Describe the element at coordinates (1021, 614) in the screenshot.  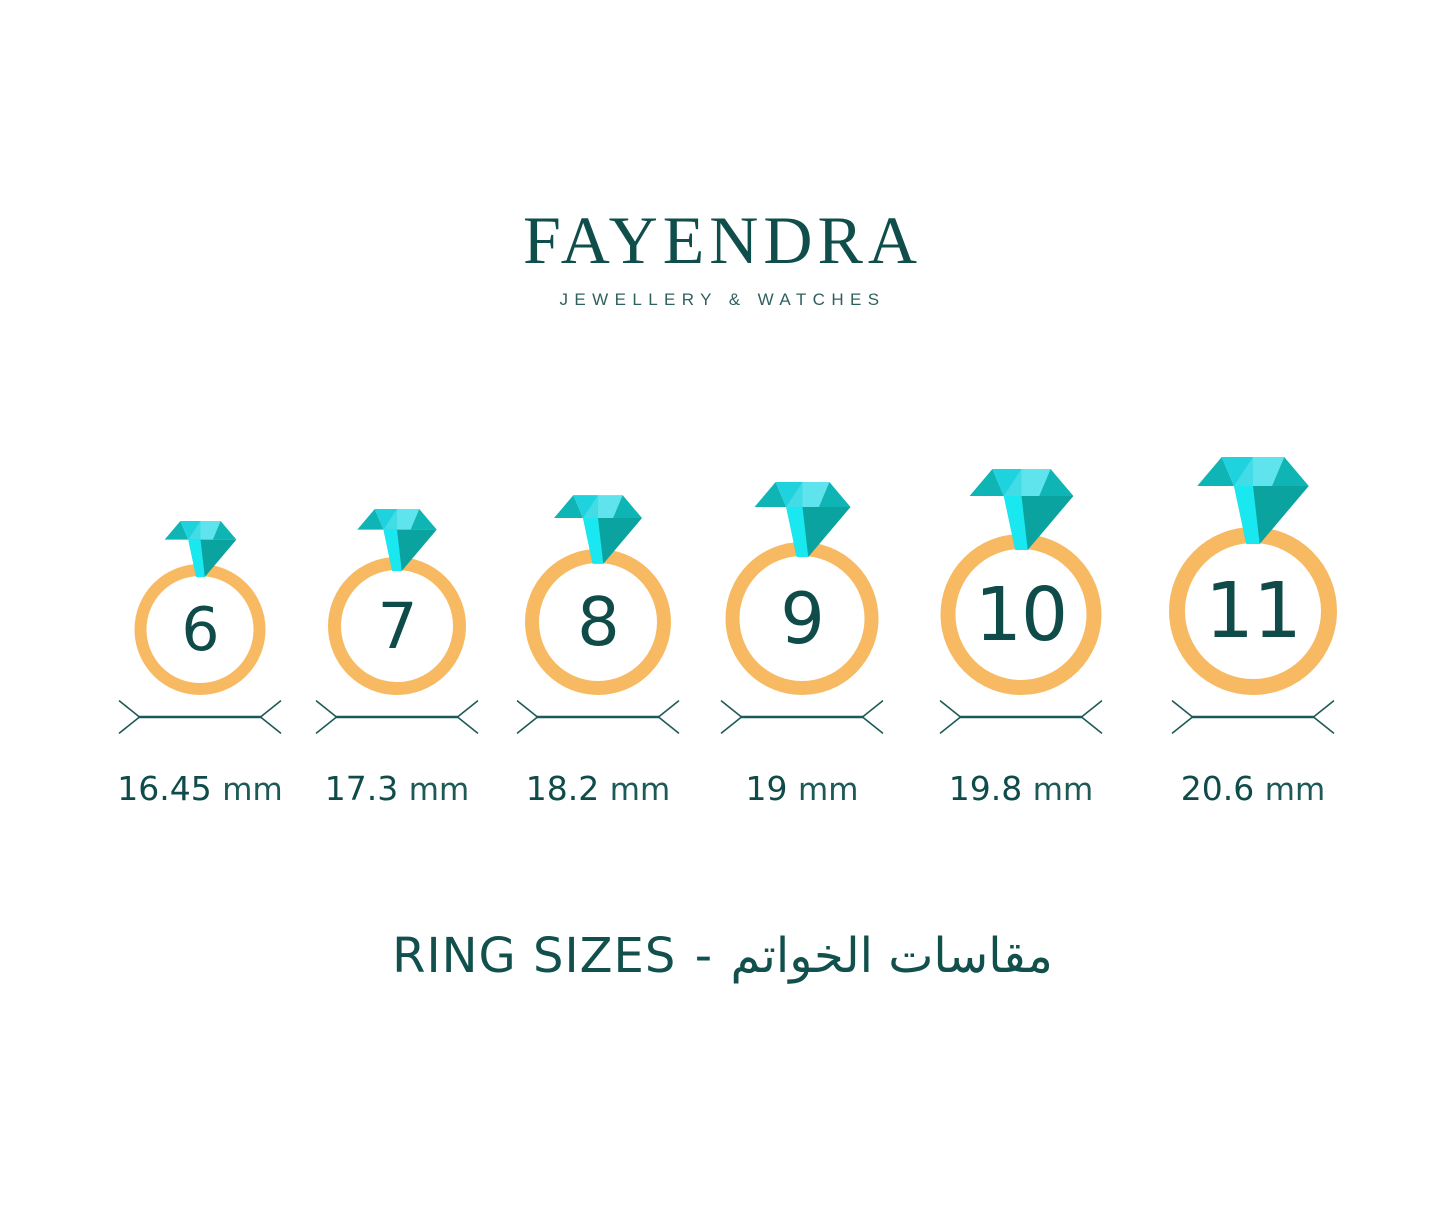
I see `ring-size-number: 10` at that location.